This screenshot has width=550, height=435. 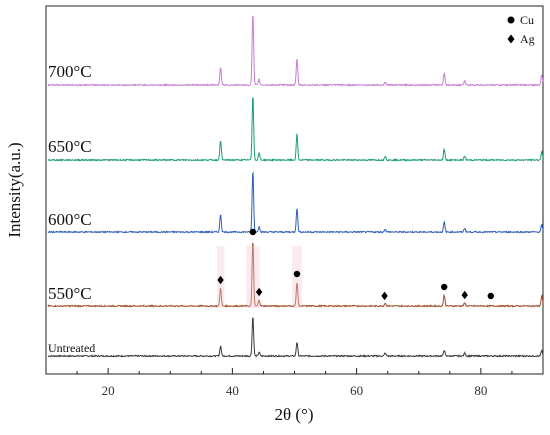 What do you see at coordinates (527, 20) in the screenshot?
I see `legend-label: Cu` at bounding box center [527, 20].